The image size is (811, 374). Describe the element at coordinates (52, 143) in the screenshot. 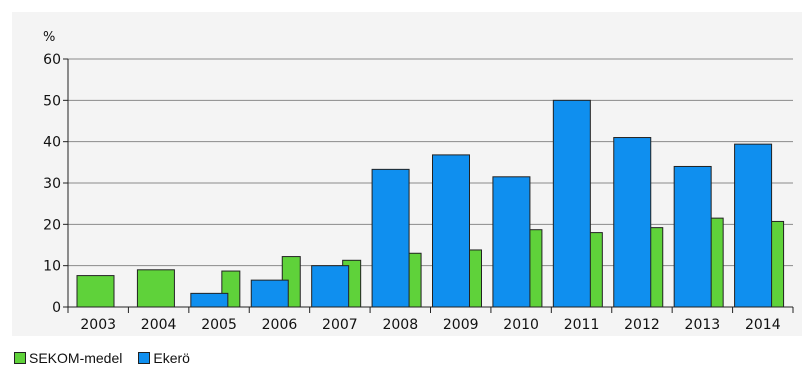

I see `y-tick-label: 40` at that location.